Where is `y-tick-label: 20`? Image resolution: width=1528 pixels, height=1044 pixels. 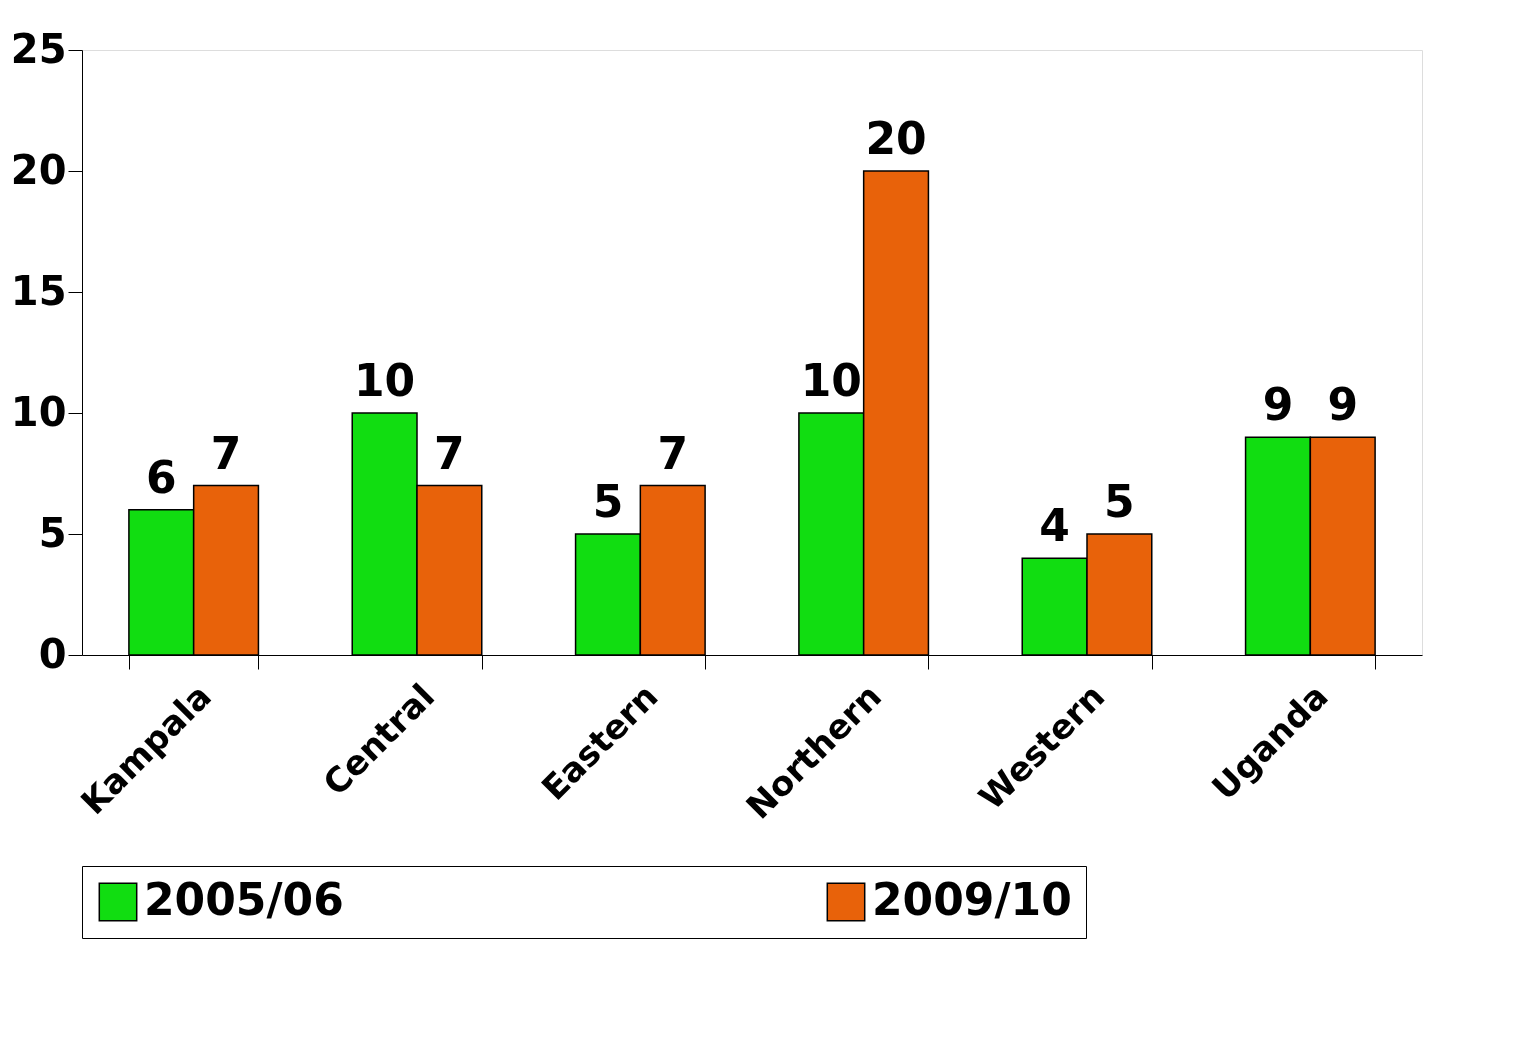 y-tick-label: 20 is located at coordinates (38, 169).